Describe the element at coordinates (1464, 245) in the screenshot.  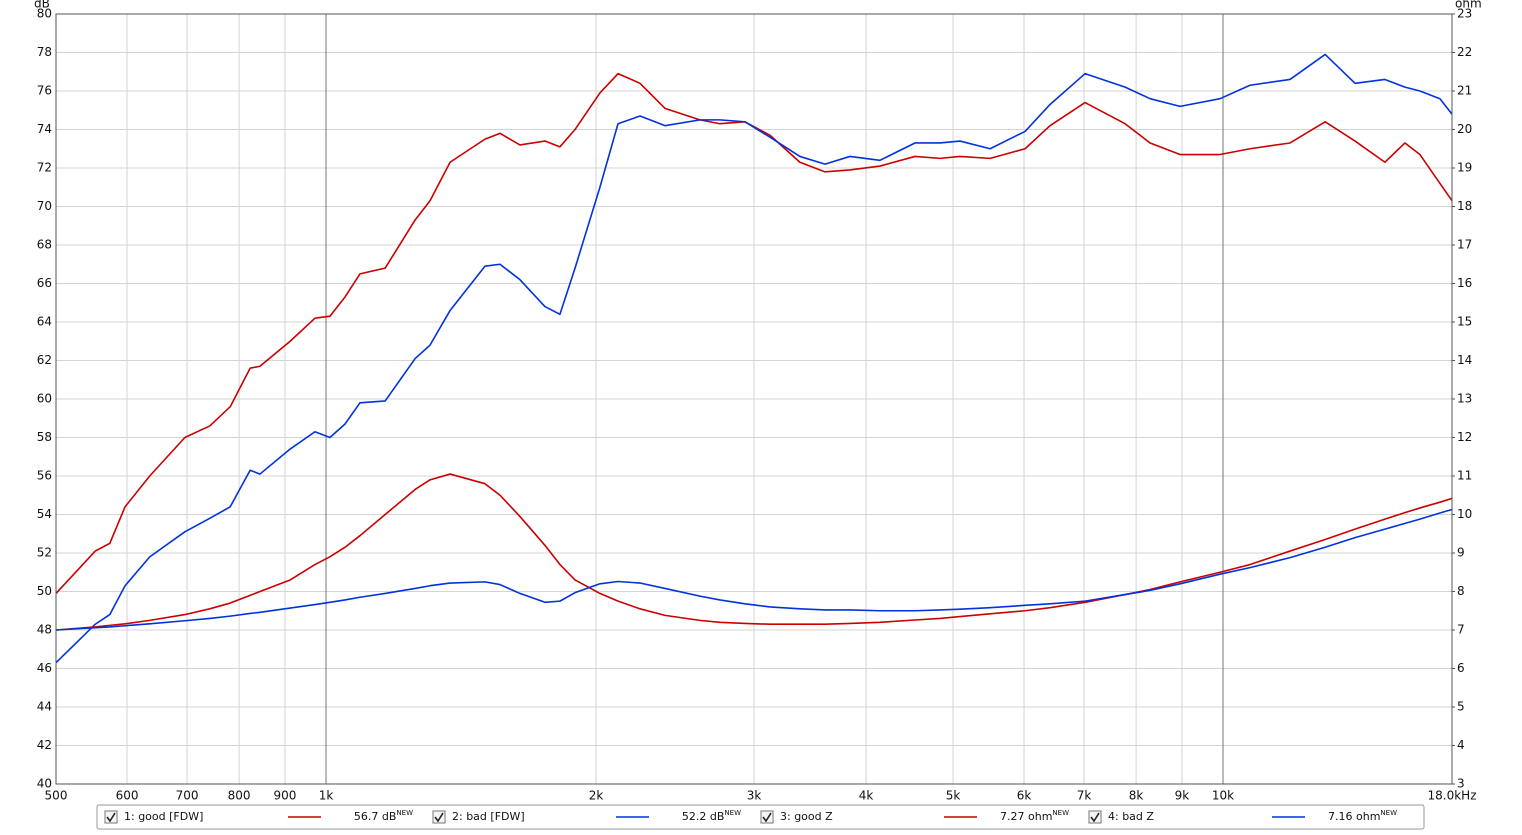
I see `y2-tick-label: 17` at that location.